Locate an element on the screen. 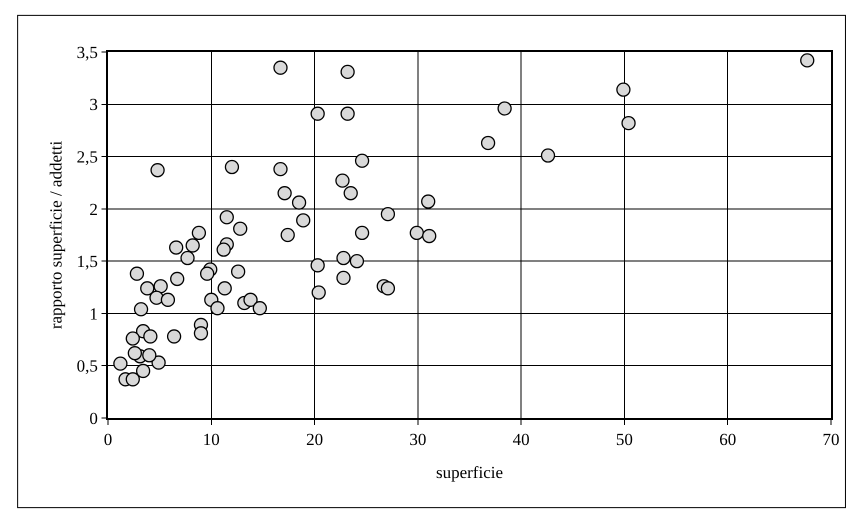 This screenshot has width=852, height=512. x-axis-title: superficie is located at coordinates (470, 472).